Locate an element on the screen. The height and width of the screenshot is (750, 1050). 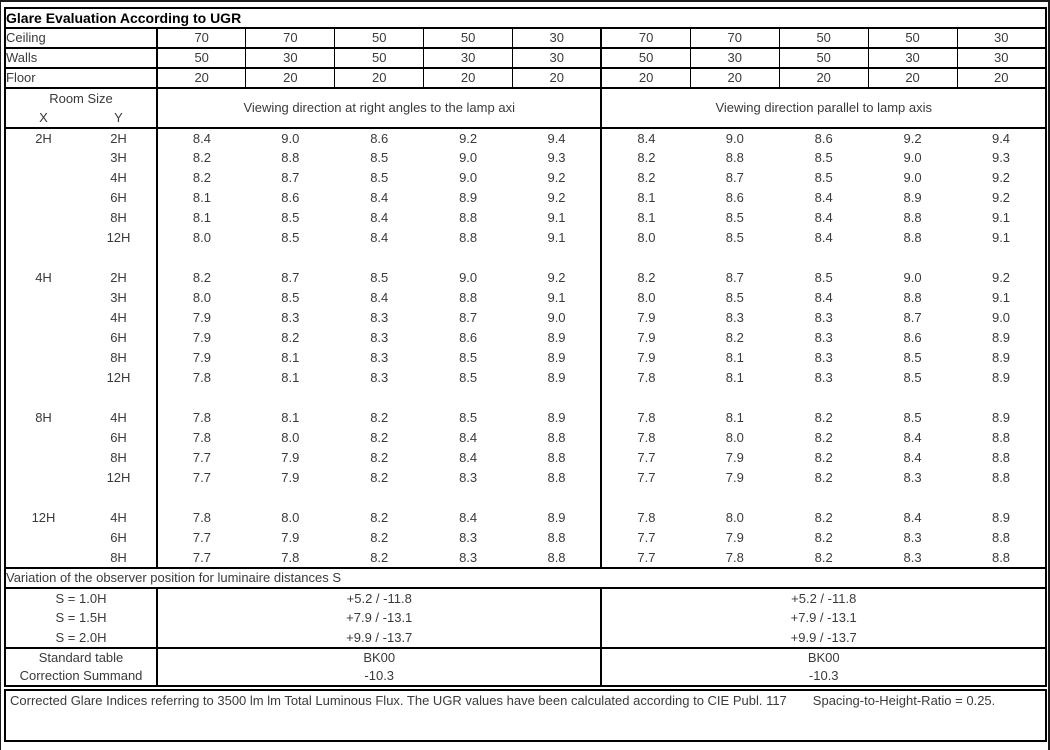
ugr-row: 12H 7.7 7.9 8.2 8.3 8.8 7.7 7.9 8.2 8.3 8.8 is located at coordinates (525, 478).